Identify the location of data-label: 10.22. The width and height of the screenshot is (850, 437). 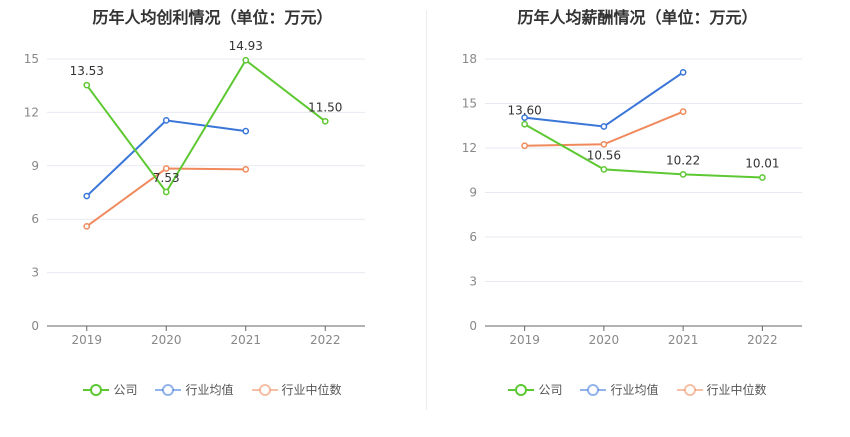
(683, 160).